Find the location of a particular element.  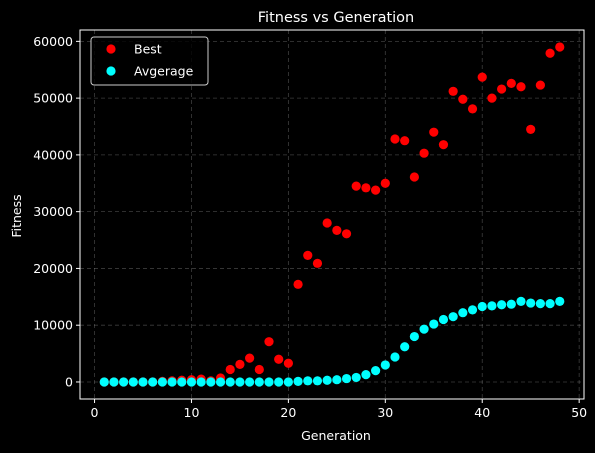

y-axis-label: Fitness is located at coordinates (16, 215).